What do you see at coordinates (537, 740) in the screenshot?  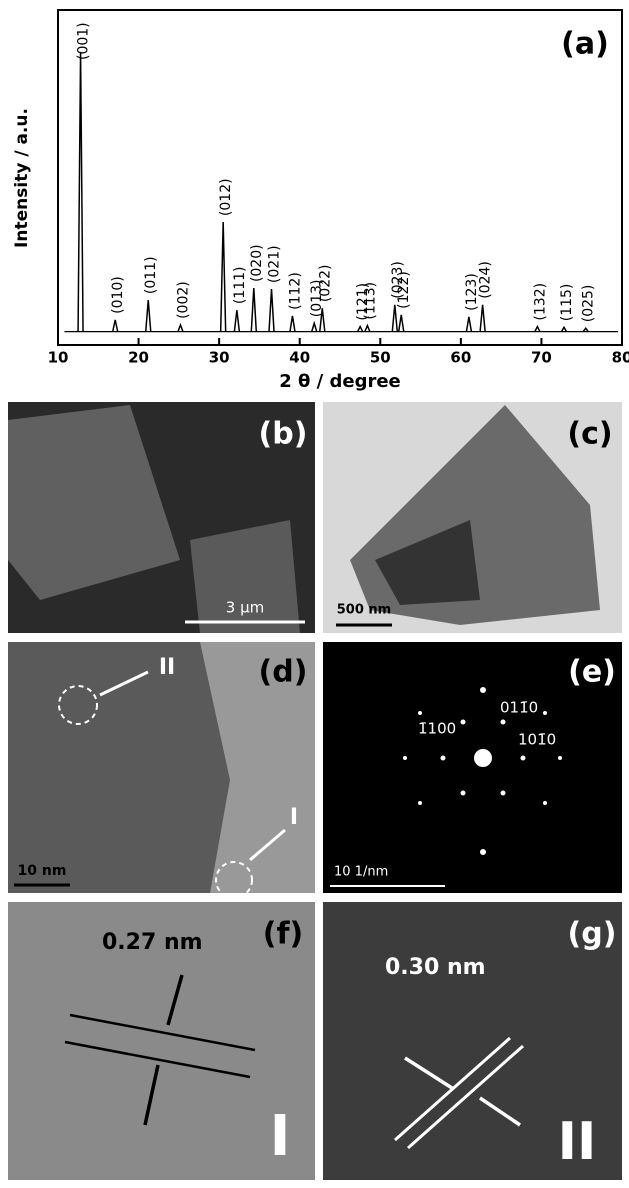 I see `index-label: 101̄0` at bounding box center [537, 740].